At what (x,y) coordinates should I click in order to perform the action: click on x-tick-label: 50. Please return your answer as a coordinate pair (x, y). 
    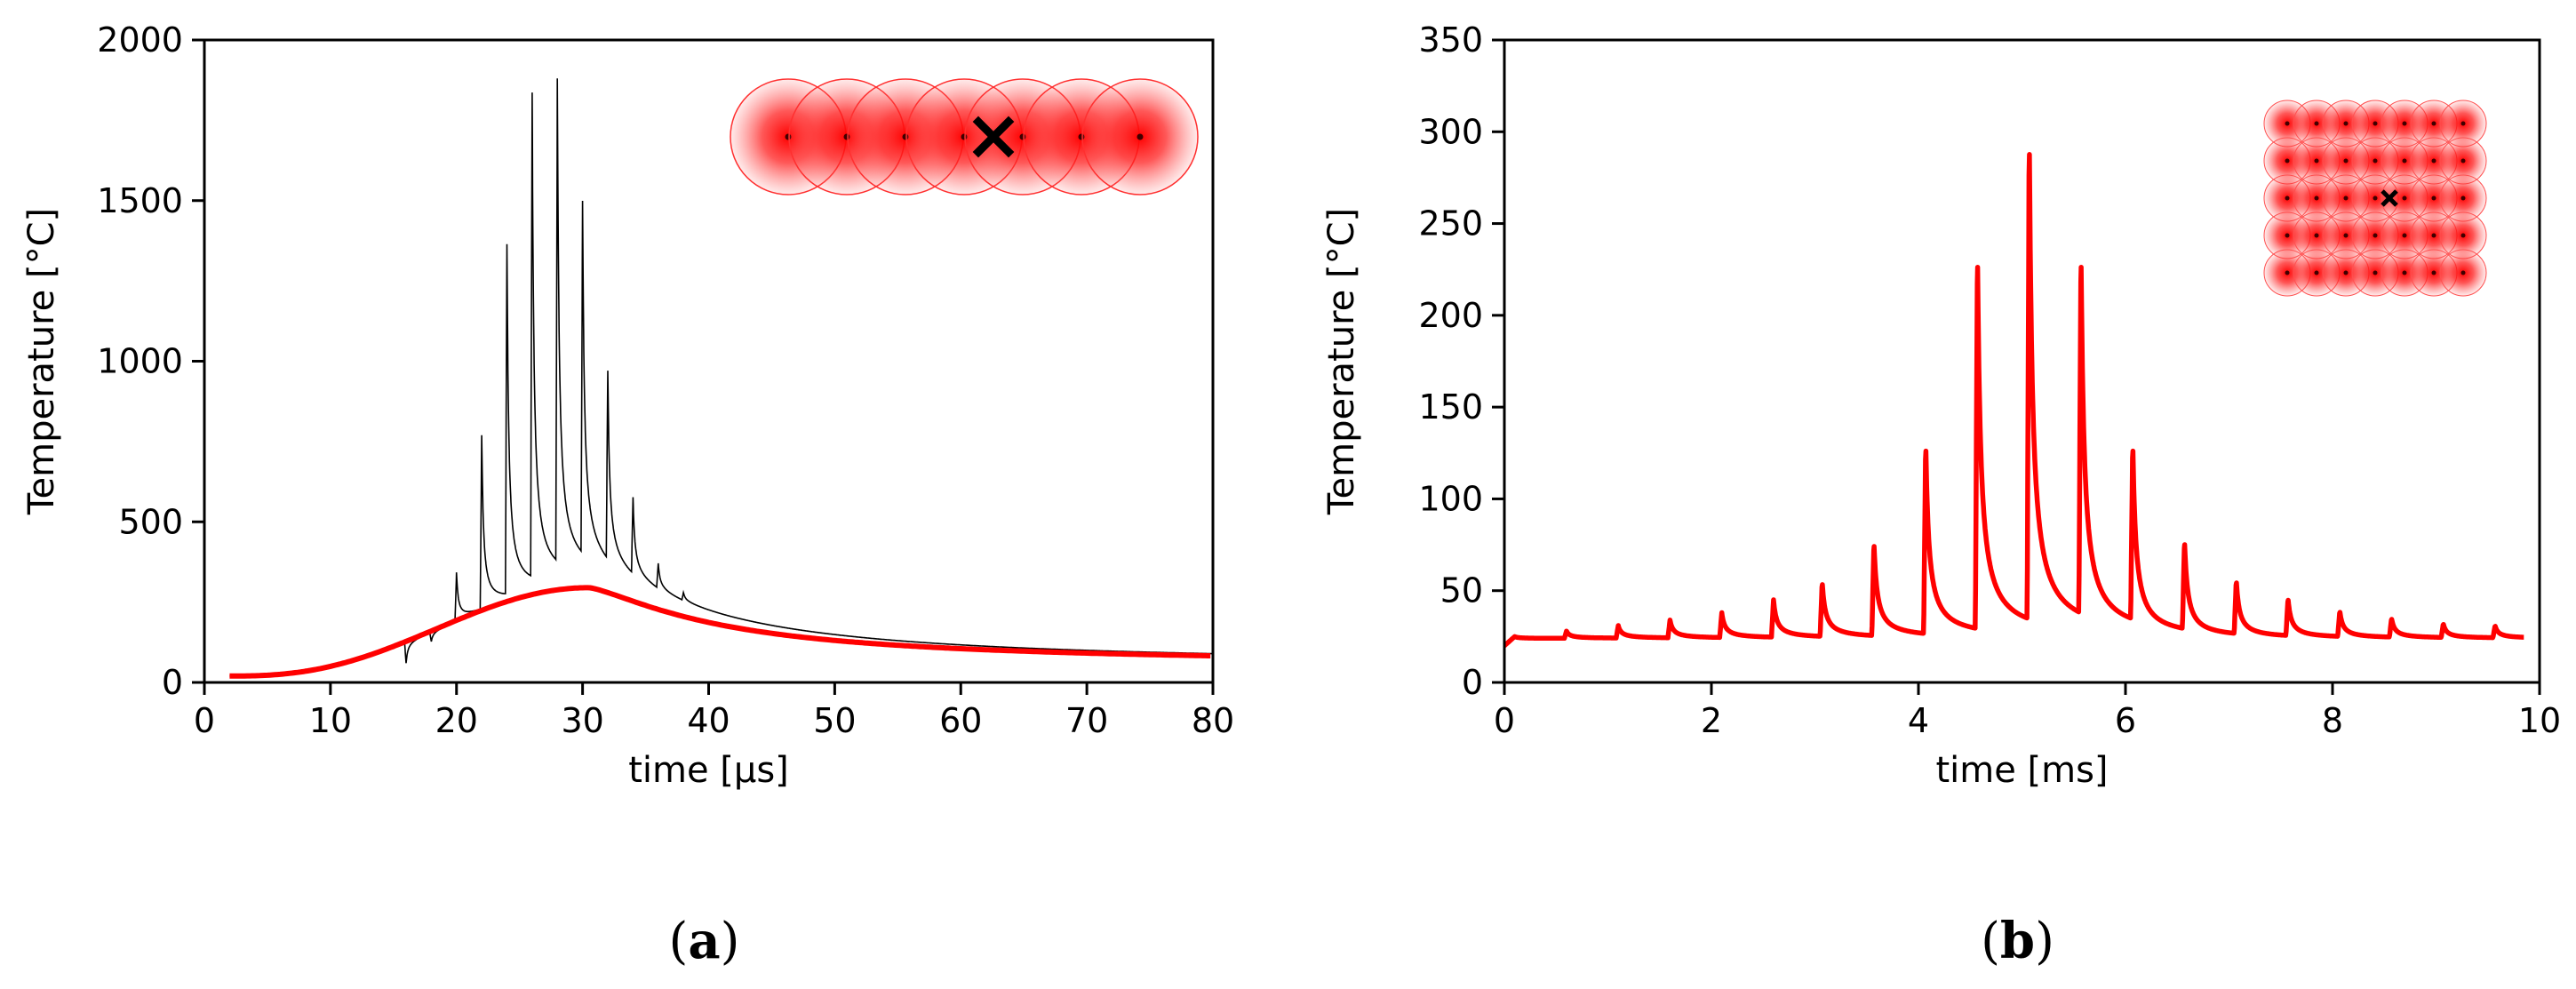
    Looking at the image, I should click on (834, 721).